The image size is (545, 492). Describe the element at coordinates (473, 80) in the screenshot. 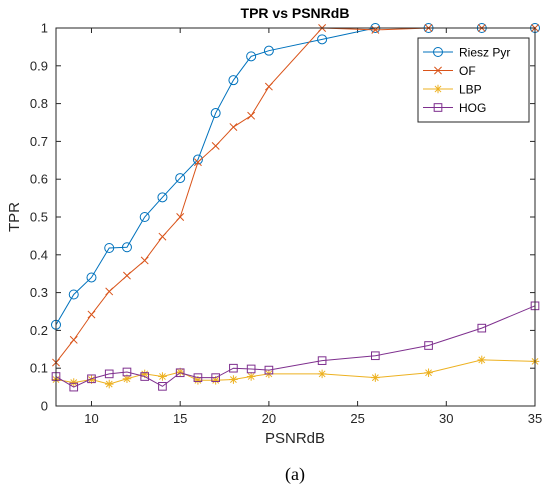

I see `legend: Riesz Pyr OF LBP HOG` at that location.